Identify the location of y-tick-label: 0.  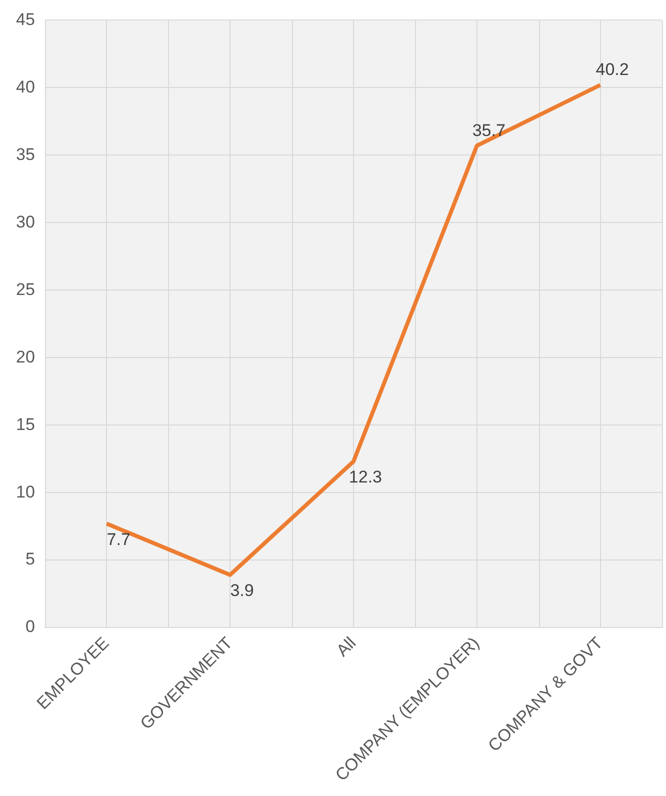
(30, 626).